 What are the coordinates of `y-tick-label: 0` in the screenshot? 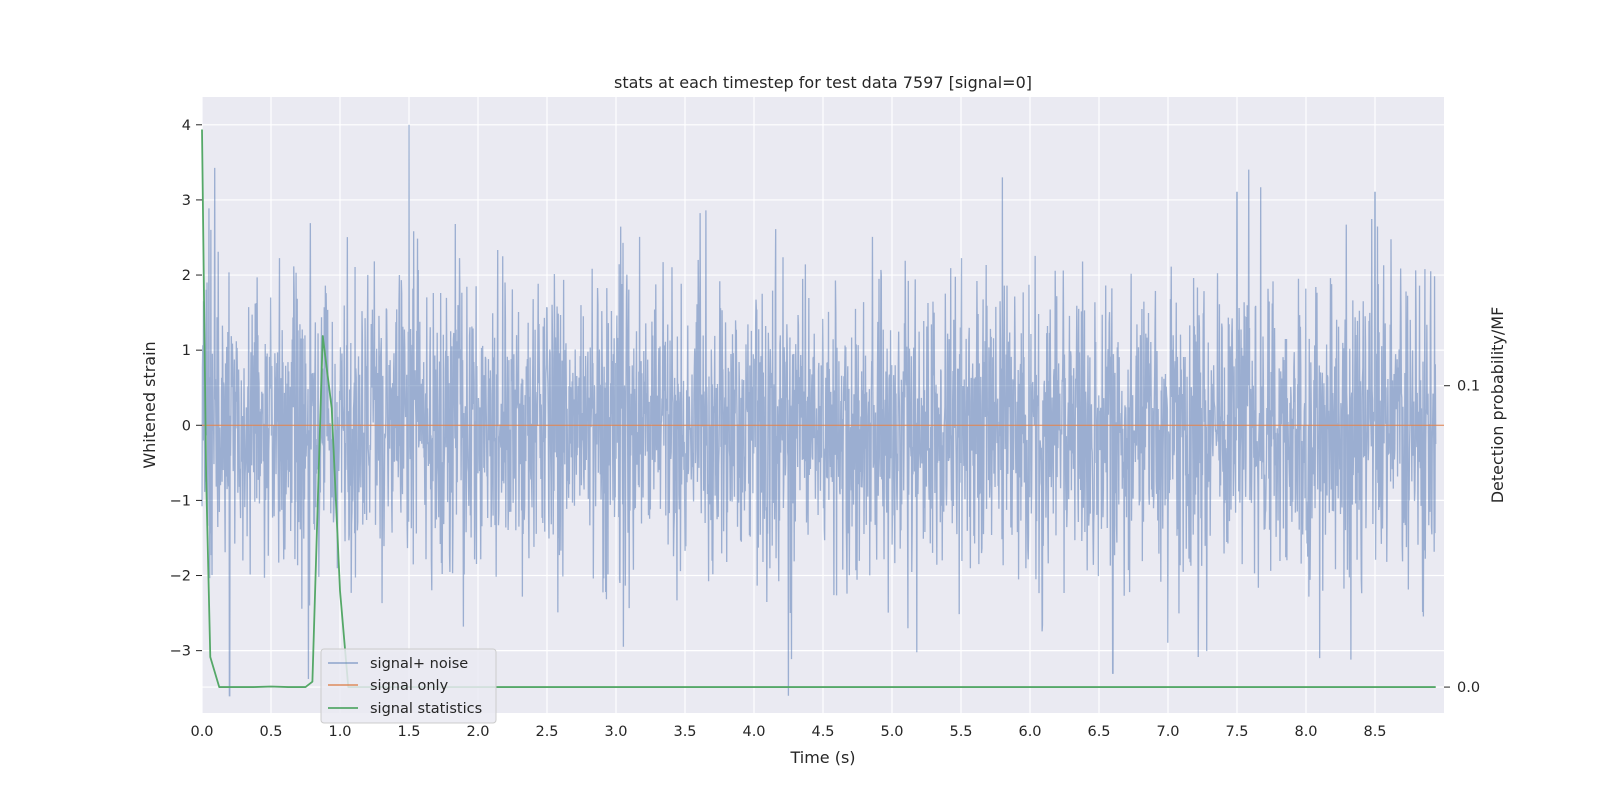 It's located at (186, 426).